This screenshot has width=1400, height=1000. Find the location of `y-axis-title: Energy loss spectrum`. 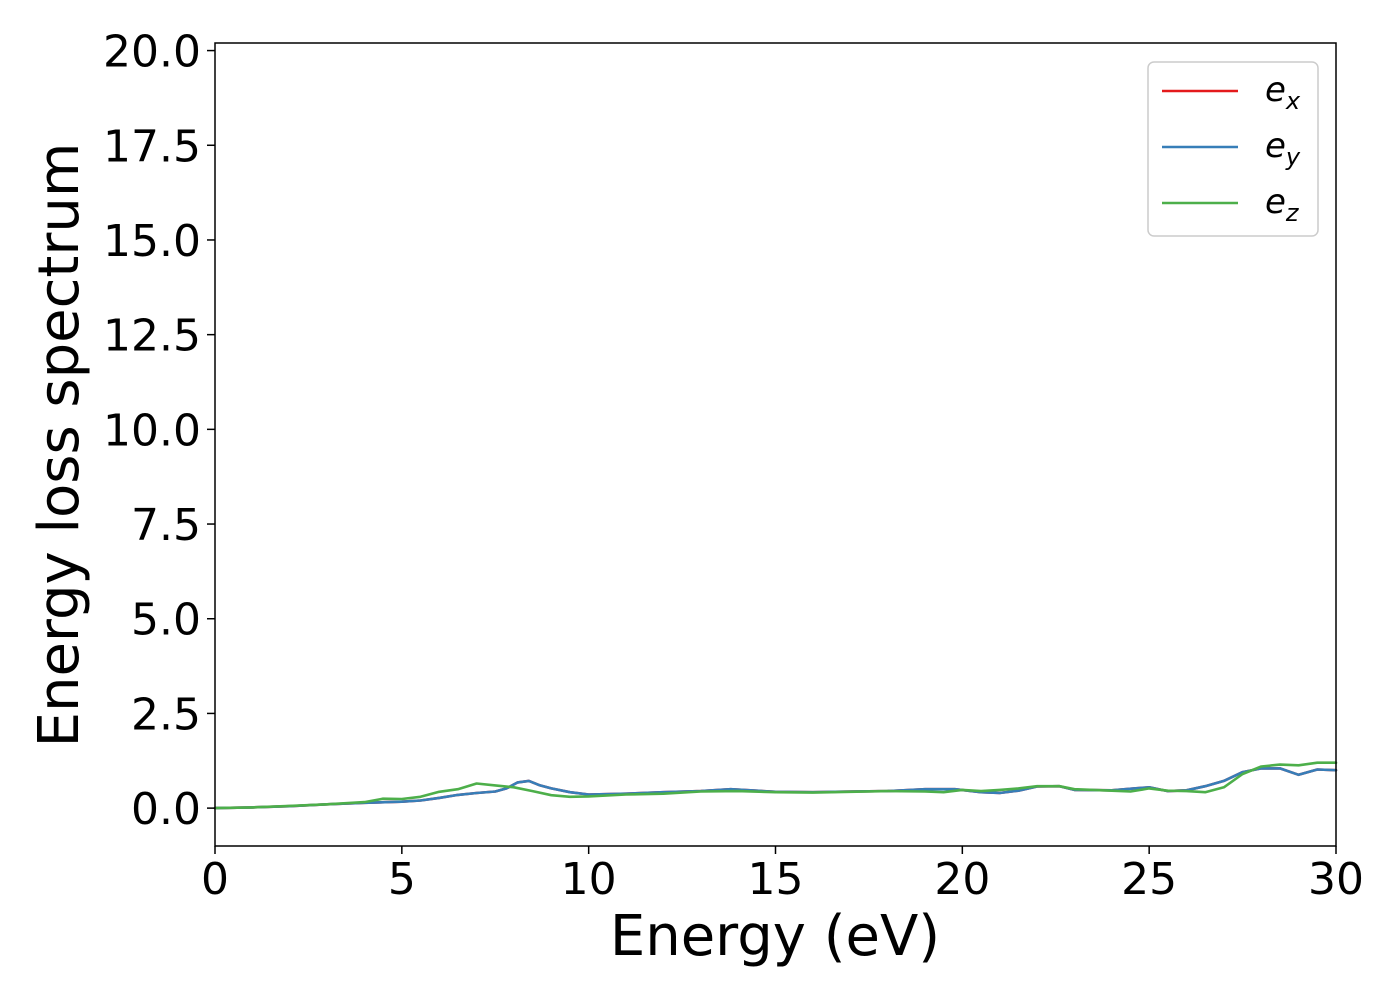

y-axis-title: Energy loss spectrum is located at coordinates (59, 445).